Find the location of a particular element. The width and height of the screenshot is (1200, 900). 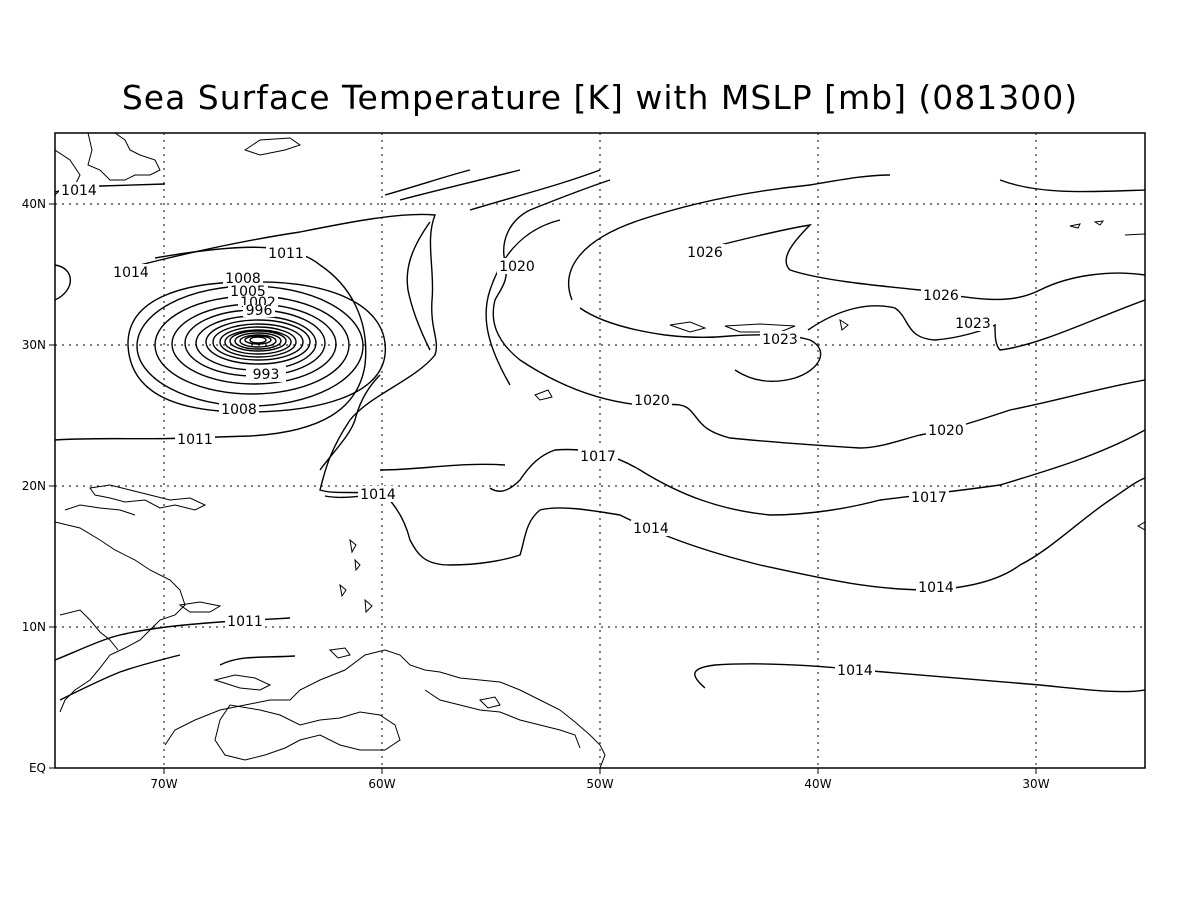

lat-tick-label: 10N is located at coordinates (34, 627).